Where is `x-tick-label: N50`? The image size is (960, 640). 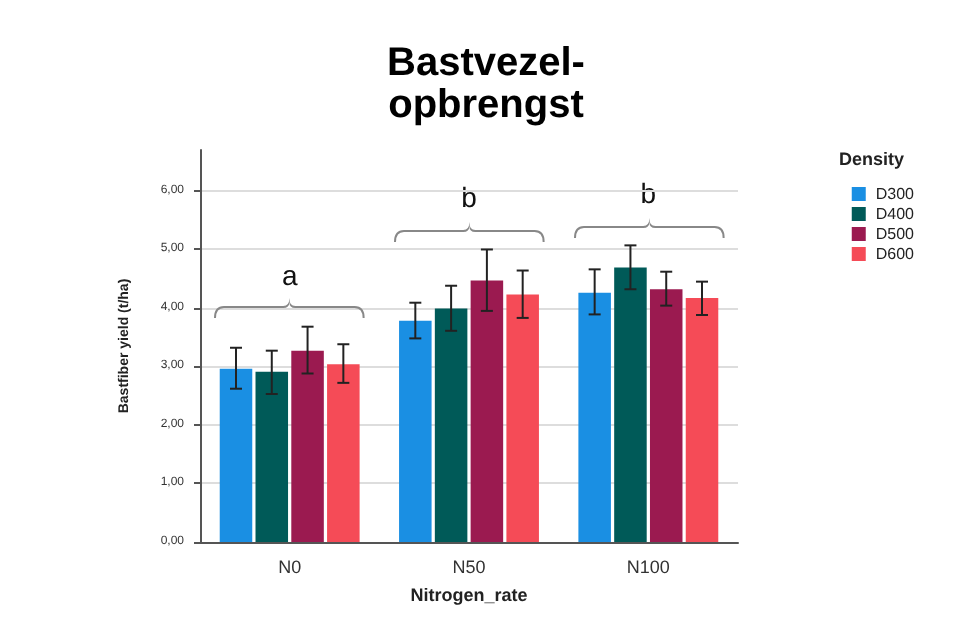 x-tick-label: N50 is located at coordinates (469, 567).